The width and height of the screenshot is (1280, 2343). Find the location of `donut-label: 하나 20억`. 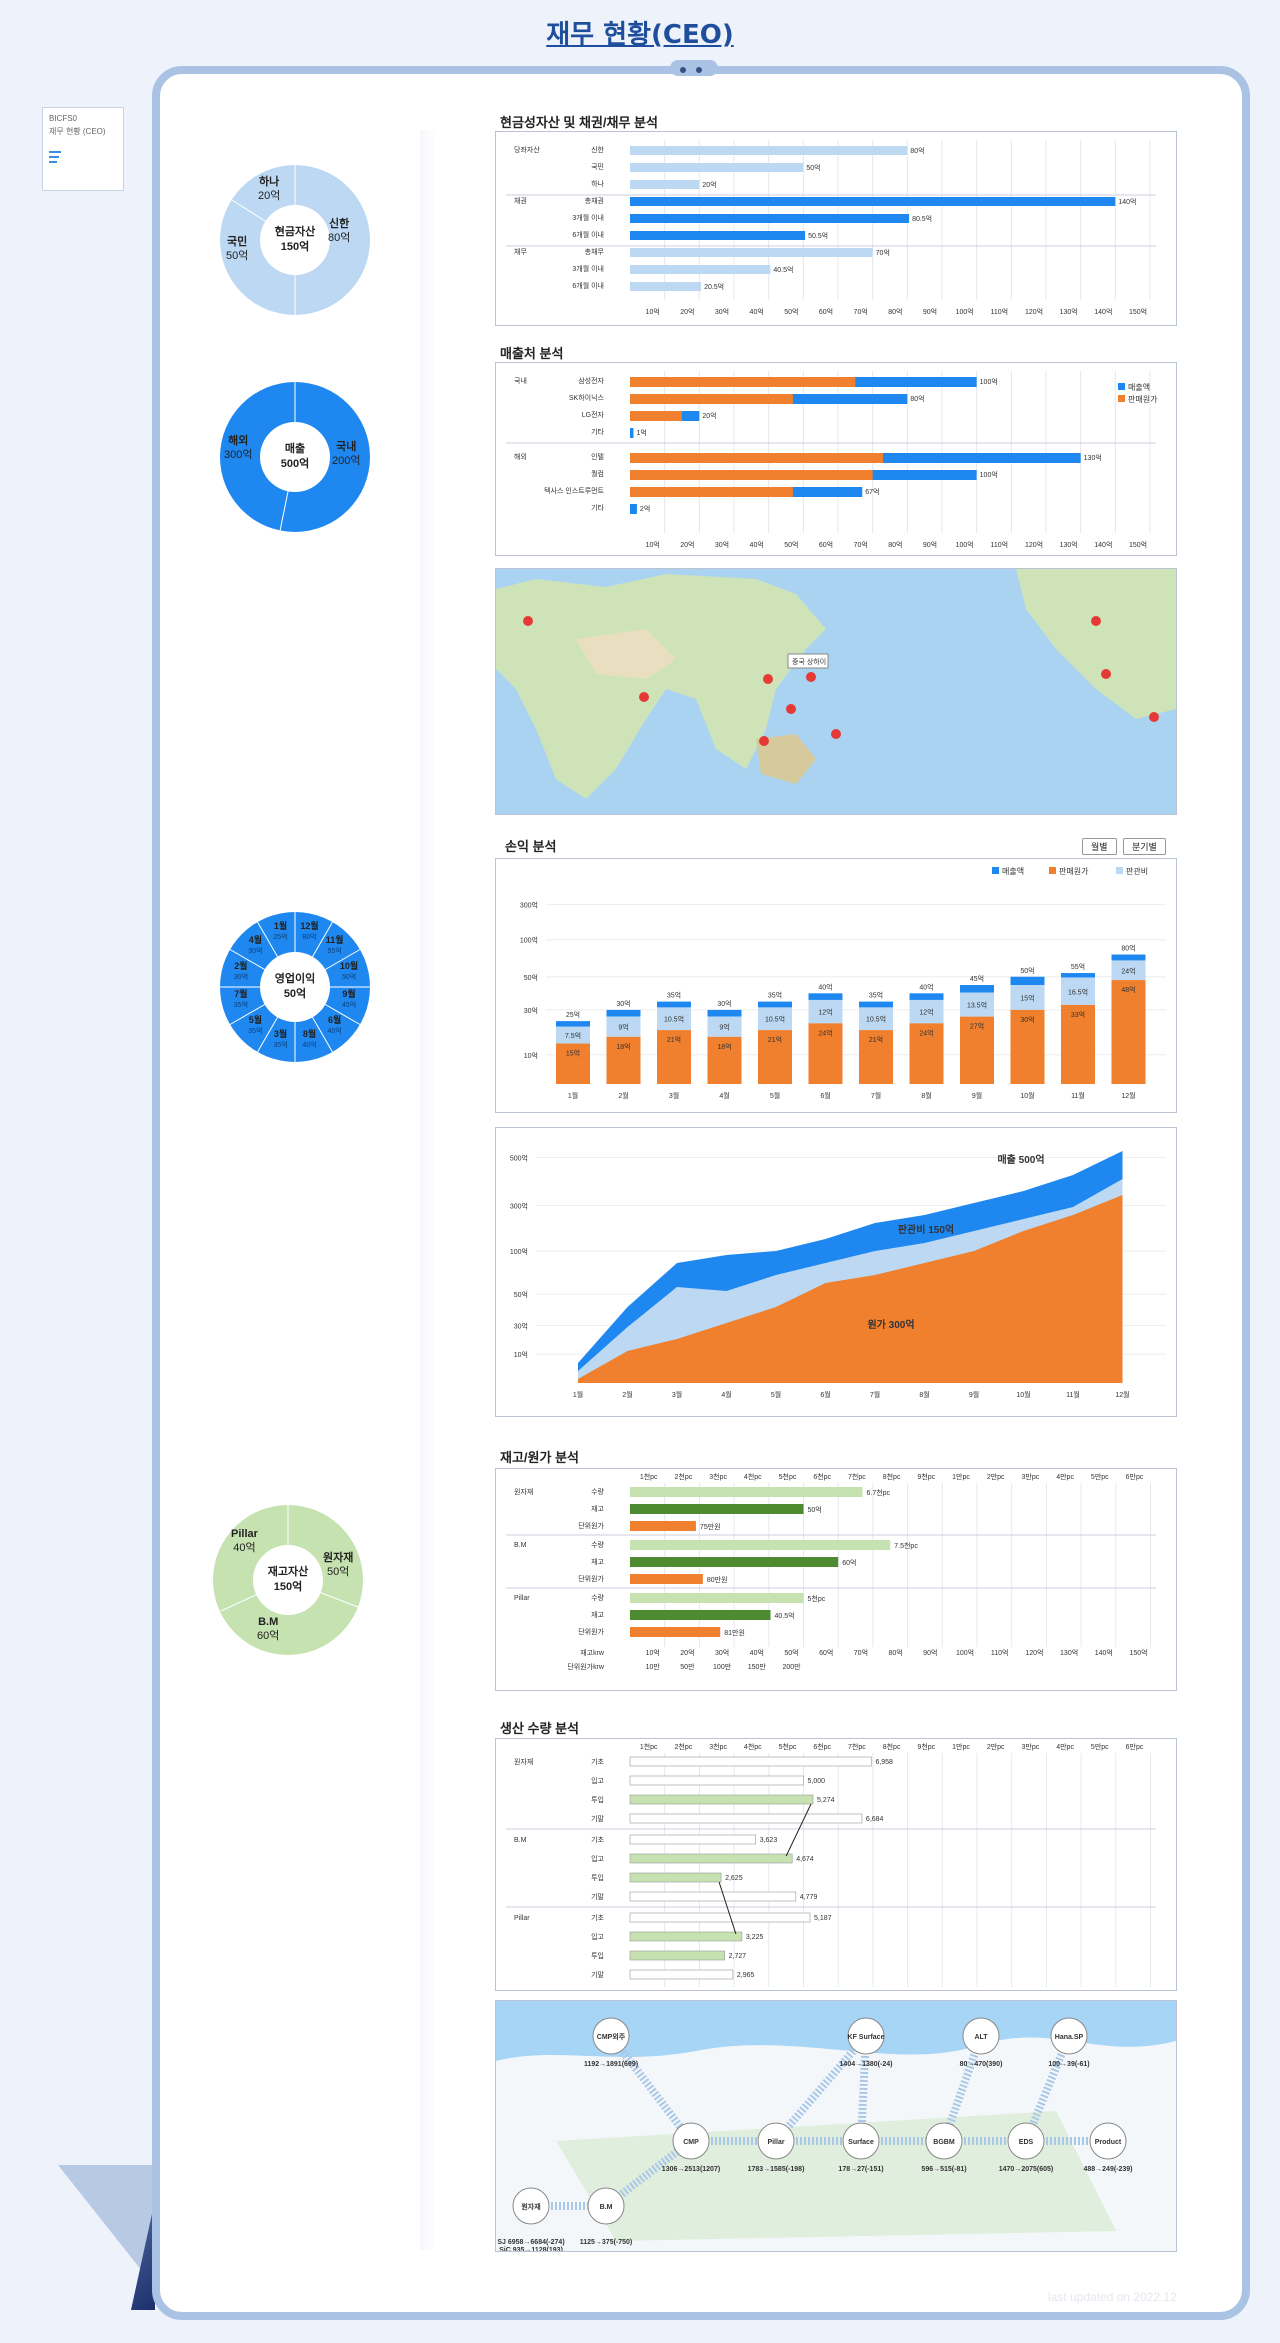

donut-label: 하나 20억 is located at coordinates (269, 189).